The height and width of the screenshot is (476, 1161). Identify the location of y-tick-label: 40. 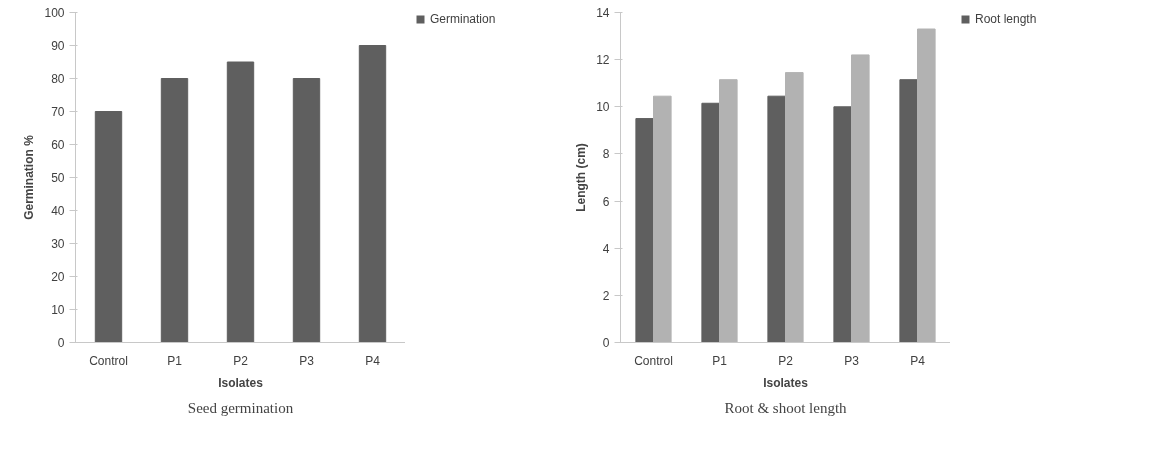
(58, 211).